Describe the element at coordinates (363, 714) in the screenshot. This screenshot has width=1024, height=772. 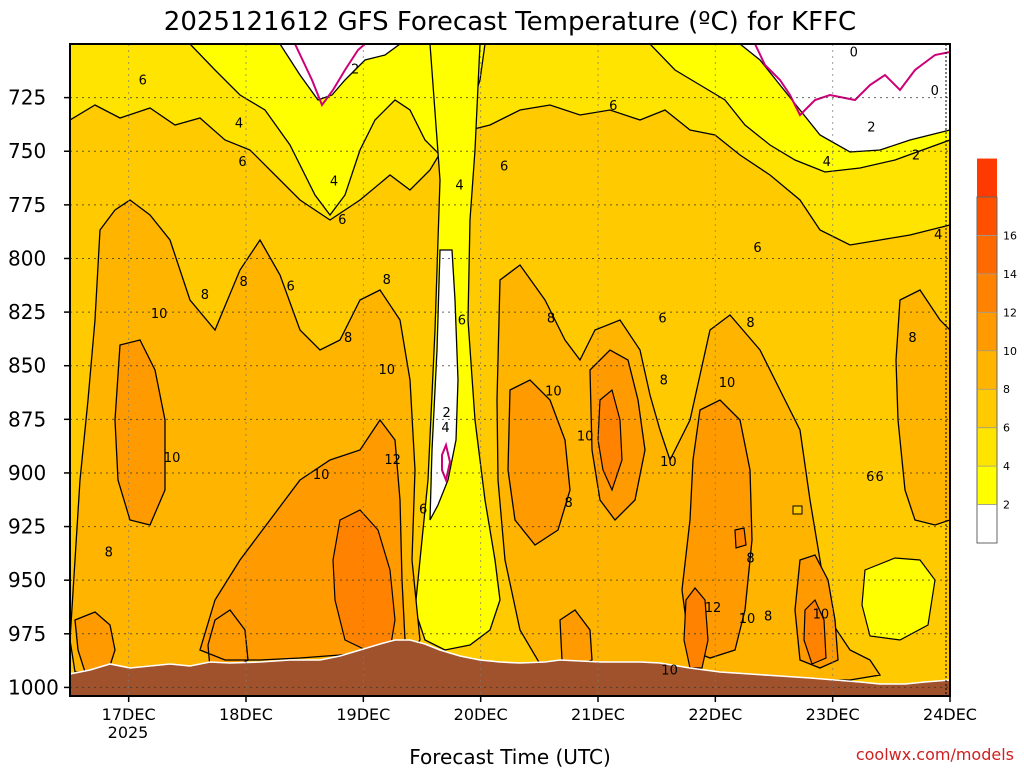
I see `x-tick-label: 19DEC` at that location.